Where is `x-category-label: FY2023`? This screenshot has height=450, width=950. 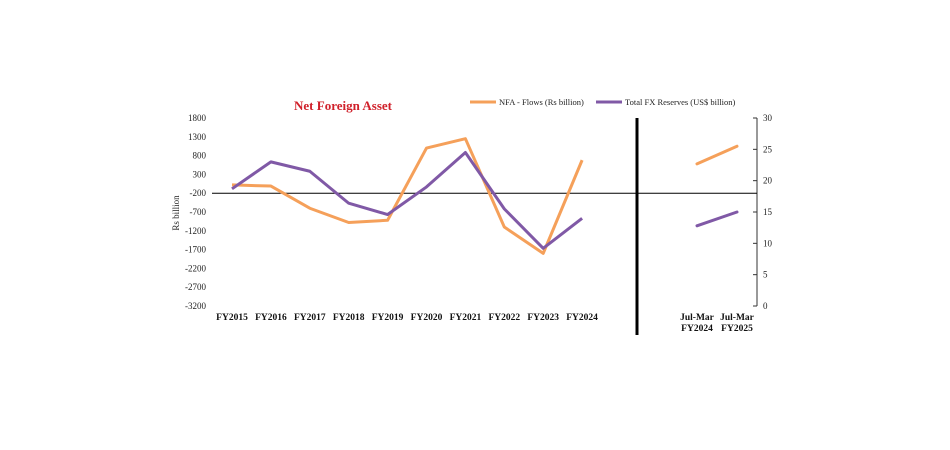
x-category-label: FY2023 is located at coordinates (543, 318).